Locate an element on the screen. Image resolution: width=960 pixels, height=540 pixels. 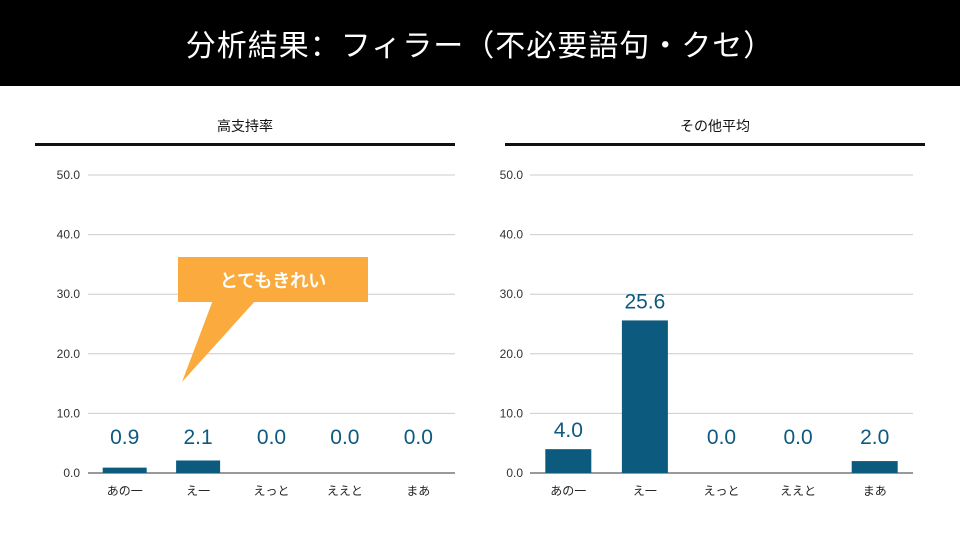
chart-title-right: その他平均 is located at coordinates (715, 127).